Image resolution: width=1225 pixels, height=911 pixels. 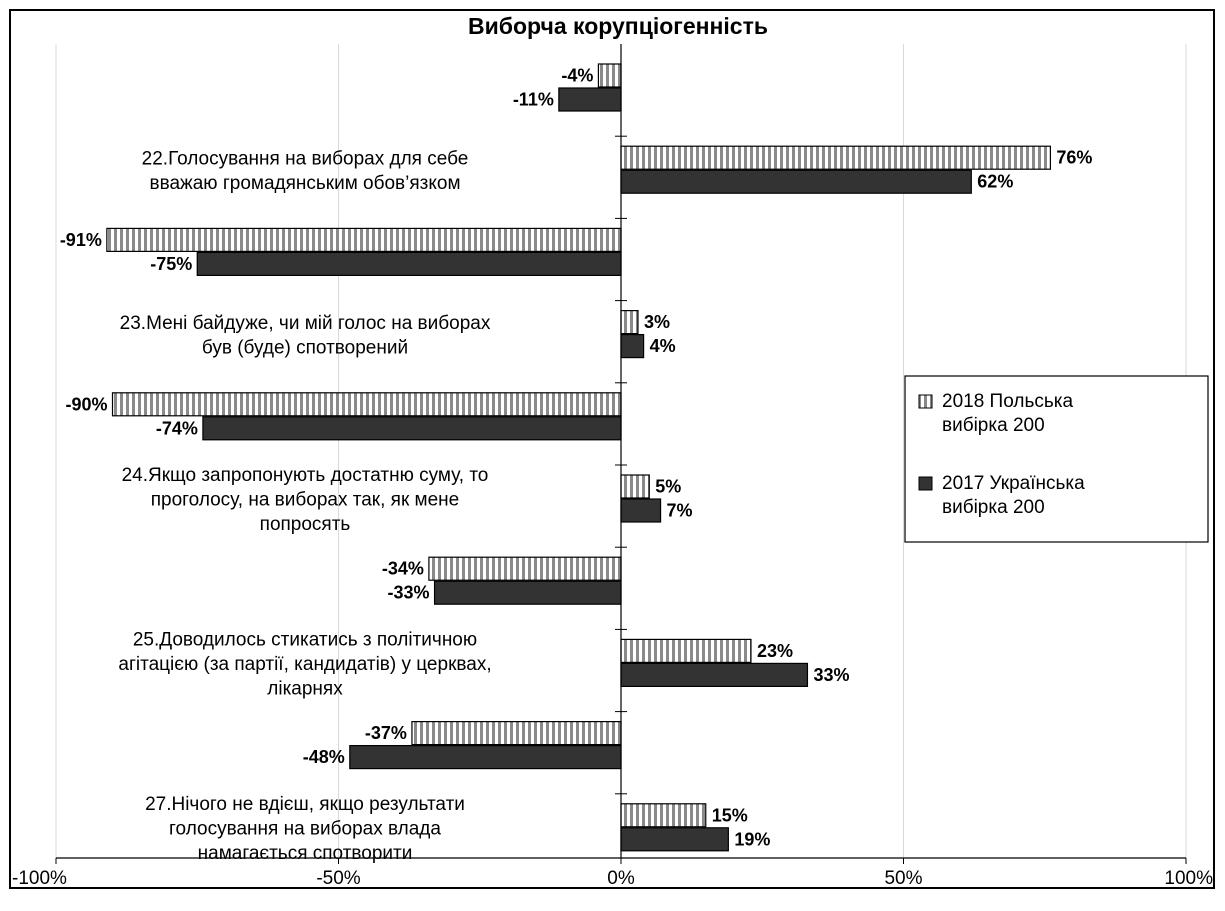 What do you see at coordinates (304, 183) in the screenshot?
I see `category-label-line: вважаю громадянським обов’язком` at bounding box center [304, 183].